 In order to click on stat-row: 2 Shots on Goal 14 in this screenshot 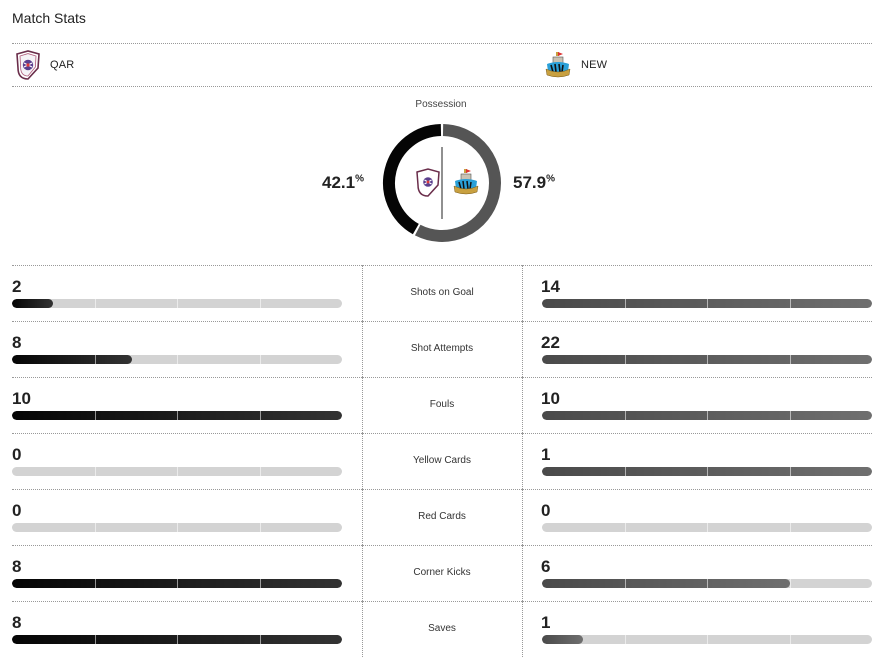, I will do `click(441, 293)`.